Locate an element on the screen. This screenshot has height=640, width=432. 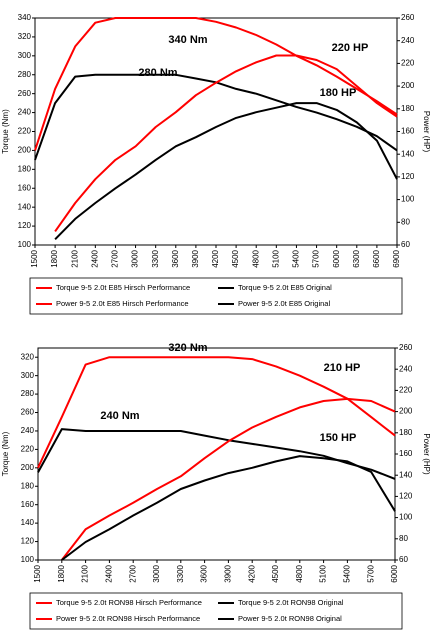
annotation: 240 Nm is located at coordinates (119, 416).